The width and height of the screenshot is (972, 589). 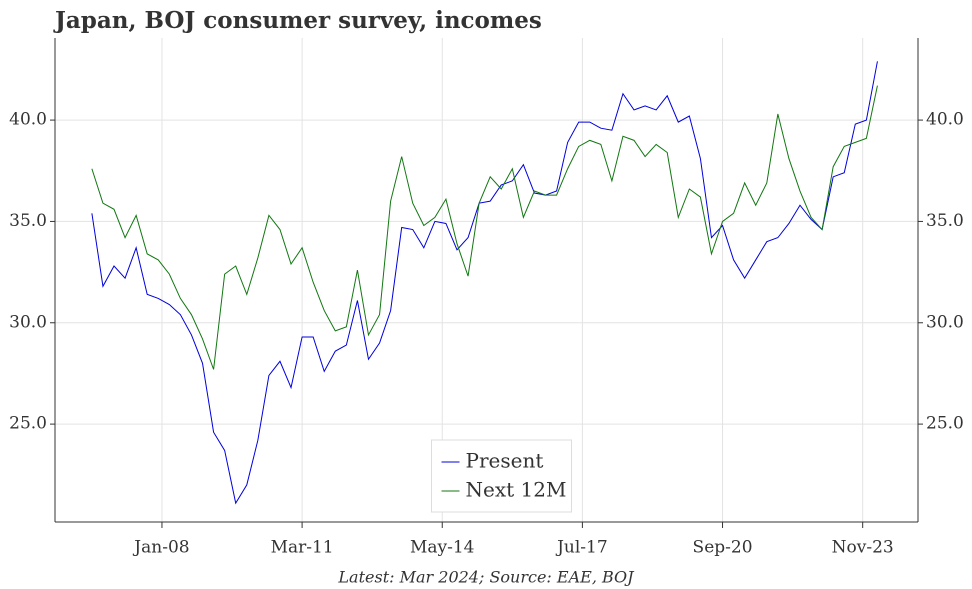 What do you see at coordinates (516, 490) in the screenshot?
I see `legend-label: Next 12M` at bounding box center [516, 490].